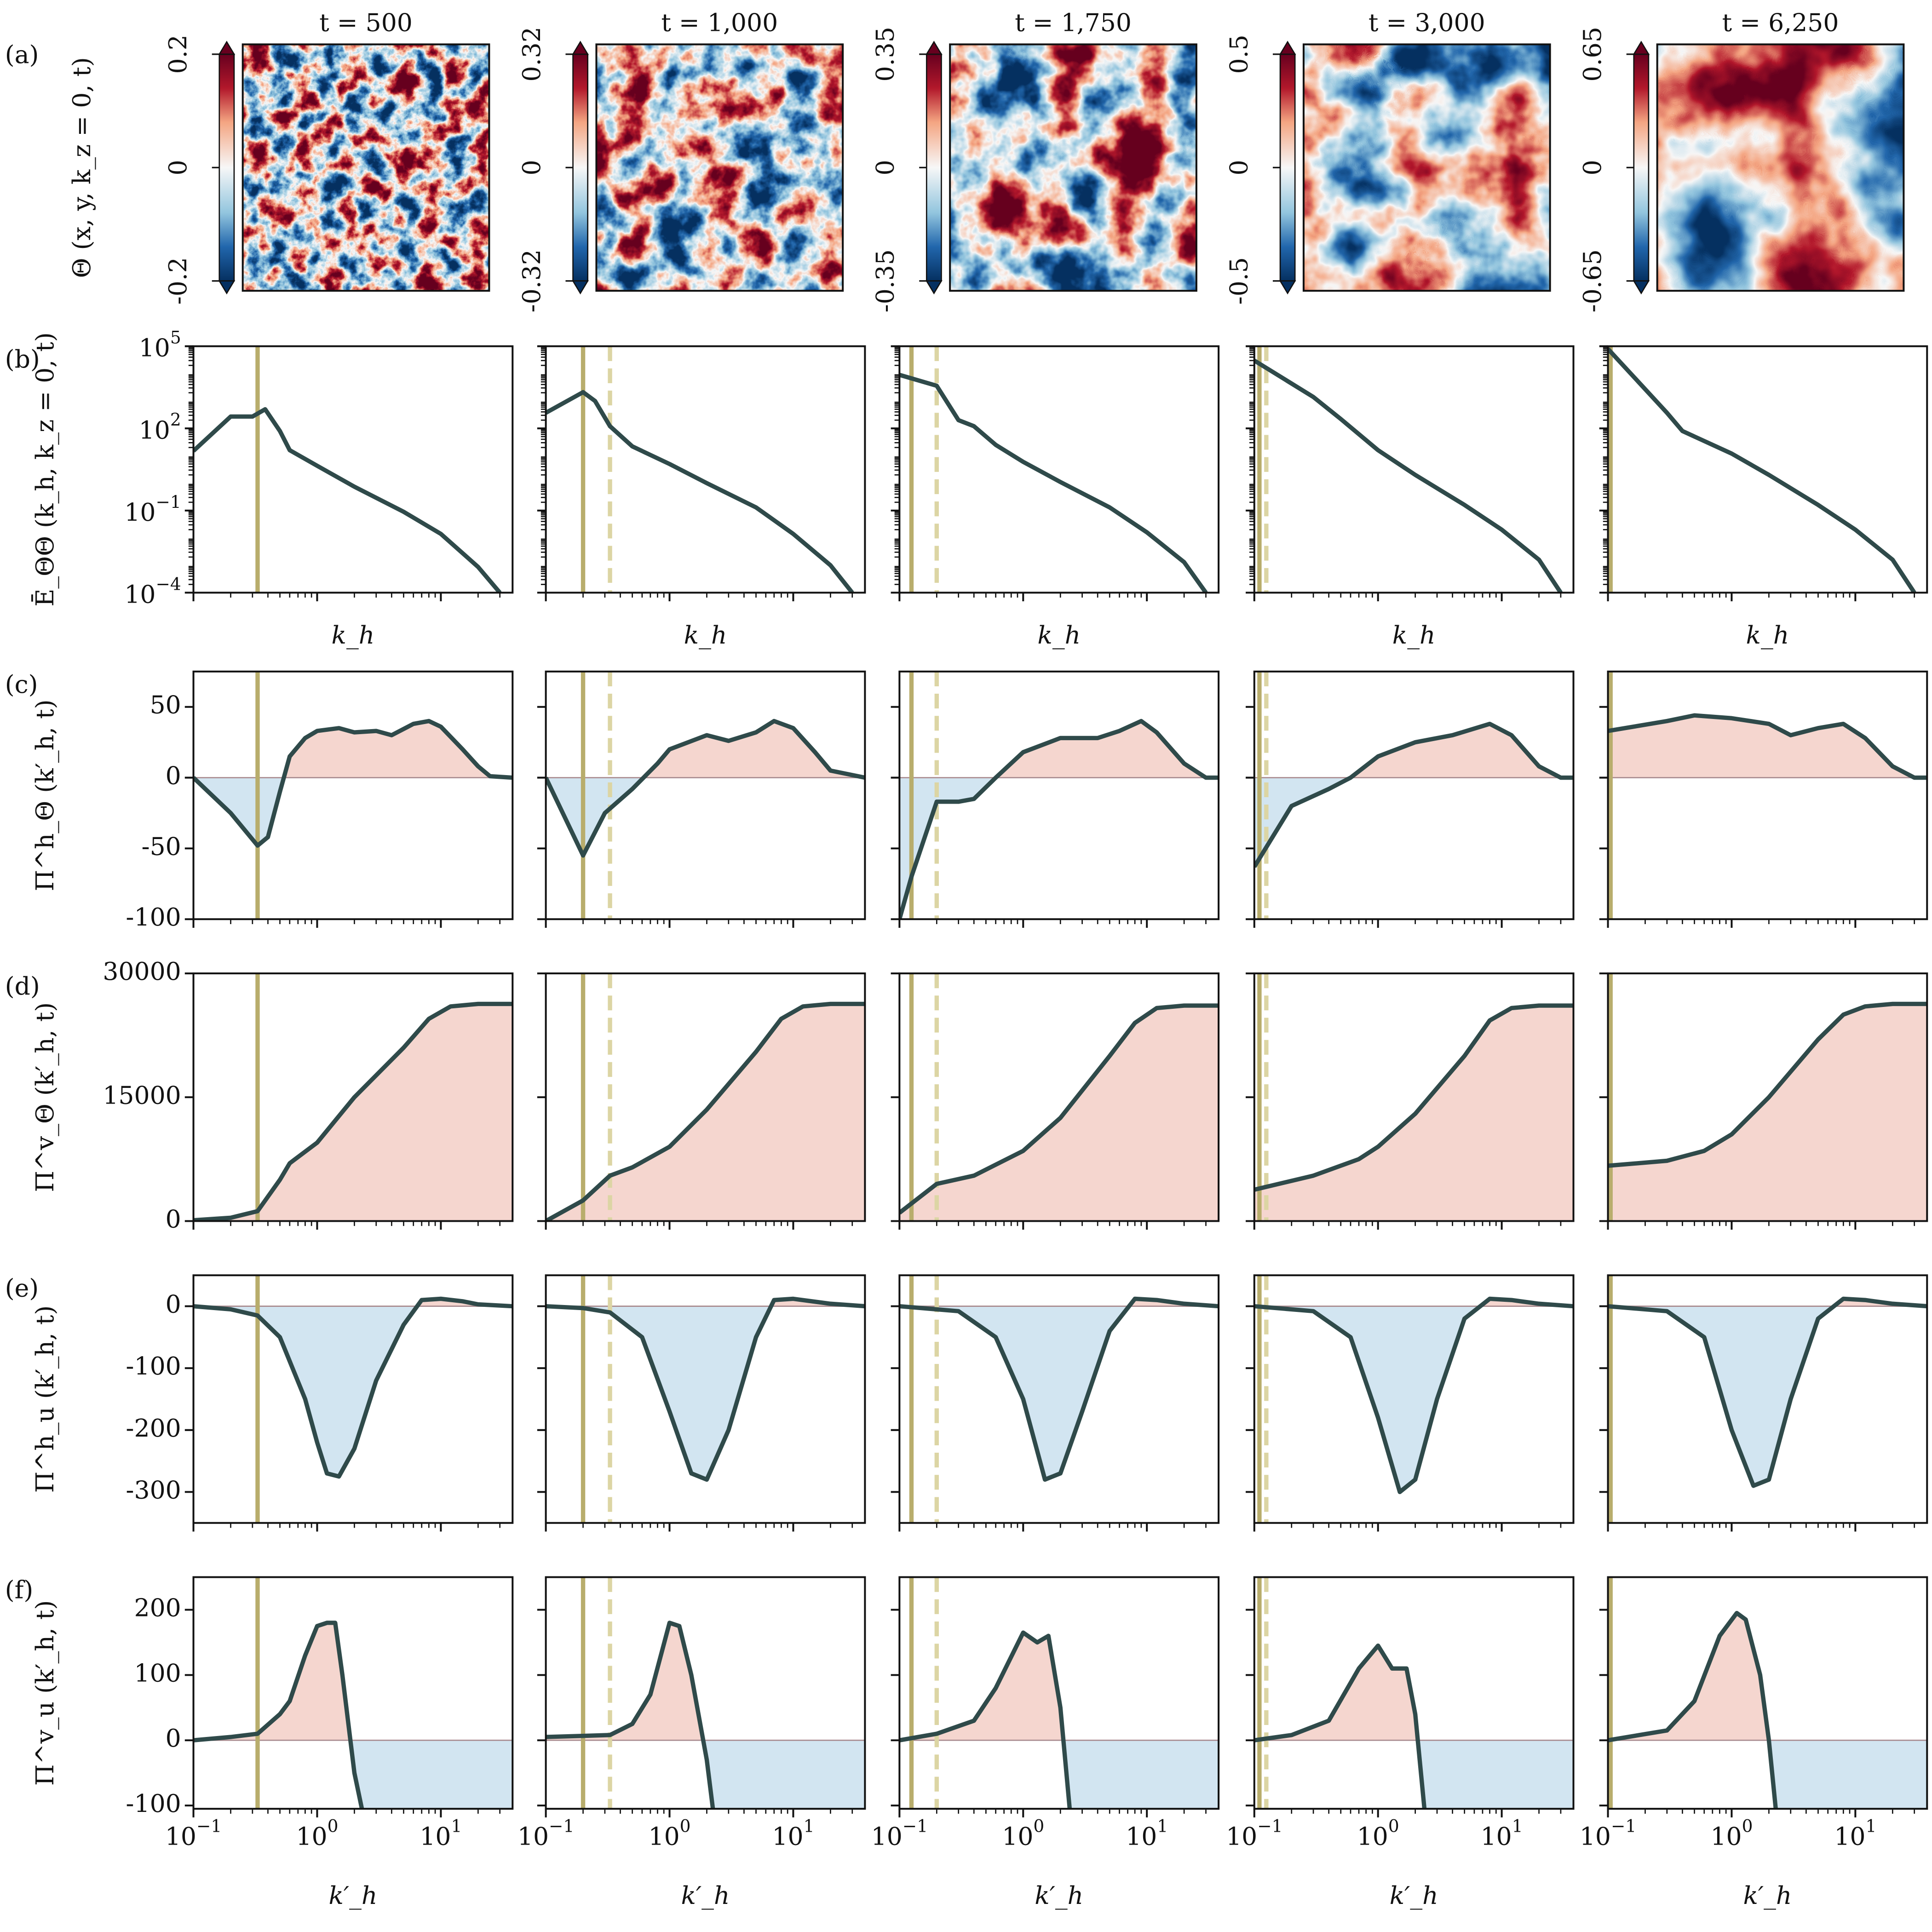 The image size is (1932, 1932). What do you see at coordinates (142, 972) in the screenshot?
I see `tick-label: 30000` at bounding box center [142, 972].